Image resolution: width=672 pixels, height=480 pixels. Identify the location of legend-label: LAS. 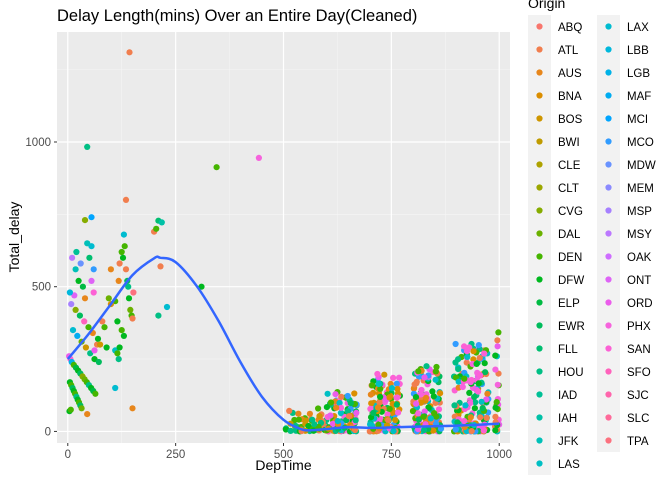
(569, 465).